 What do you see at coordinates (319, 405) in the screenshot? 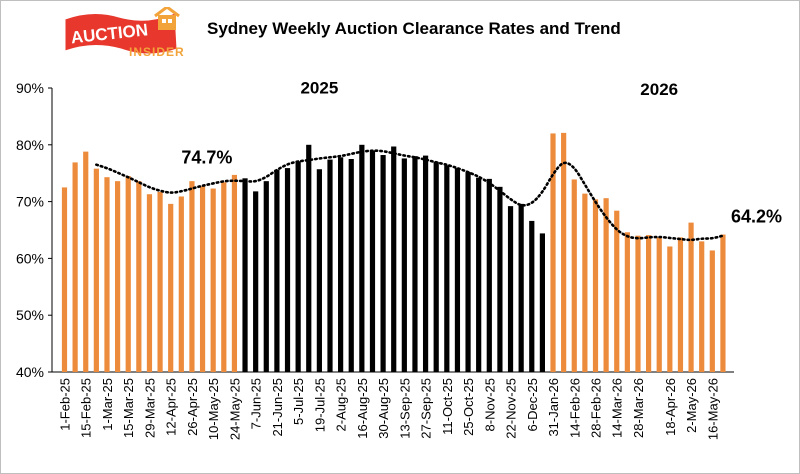
I see `x-tick-label: 19-Jul-25` at bounding box center [319, 405].